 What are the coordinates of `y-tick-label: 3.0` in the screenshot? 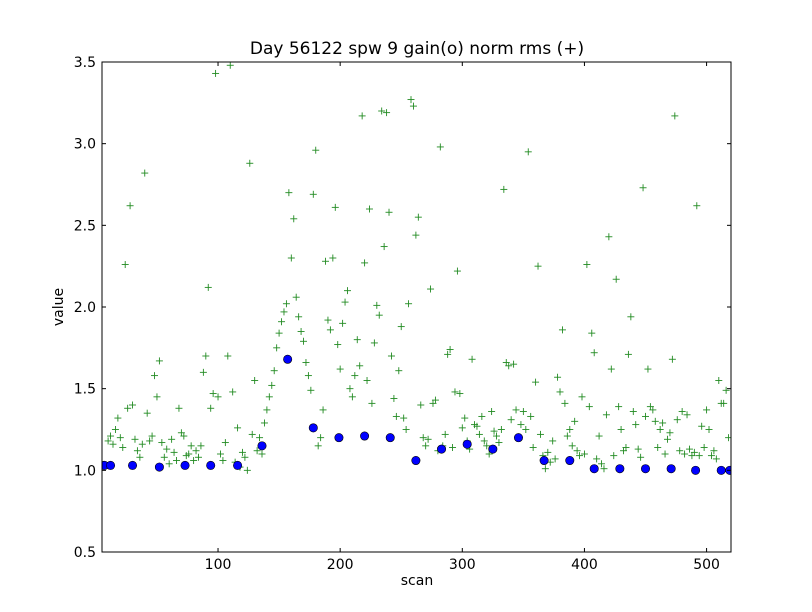 It's located at (85, 145).